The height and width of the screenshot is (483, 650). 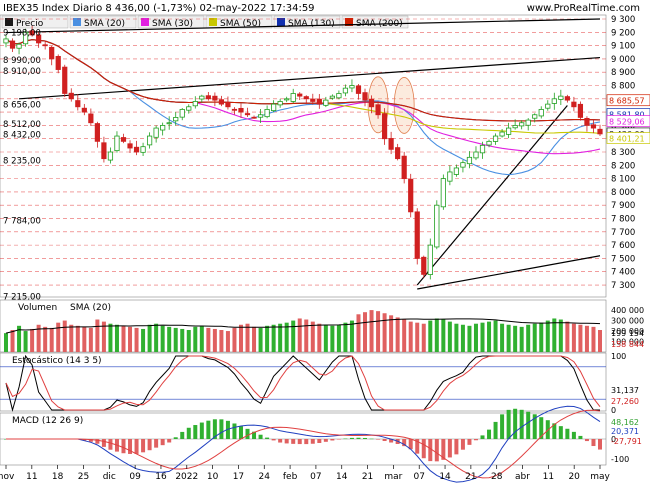 I want to click on y-tick-label: 7 900, so click(x=623, y=206).